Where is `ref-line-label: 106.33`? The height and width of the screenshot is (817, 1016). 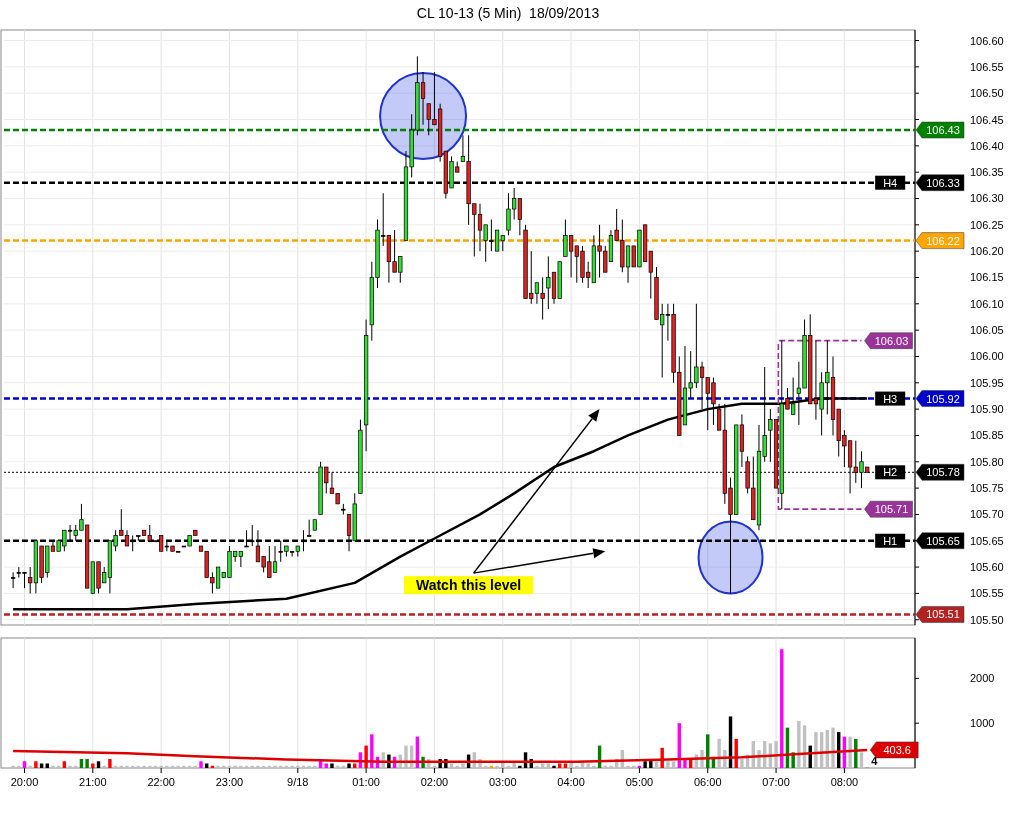
ref-line-label: 106.33 is located at coordinates (943, 182).